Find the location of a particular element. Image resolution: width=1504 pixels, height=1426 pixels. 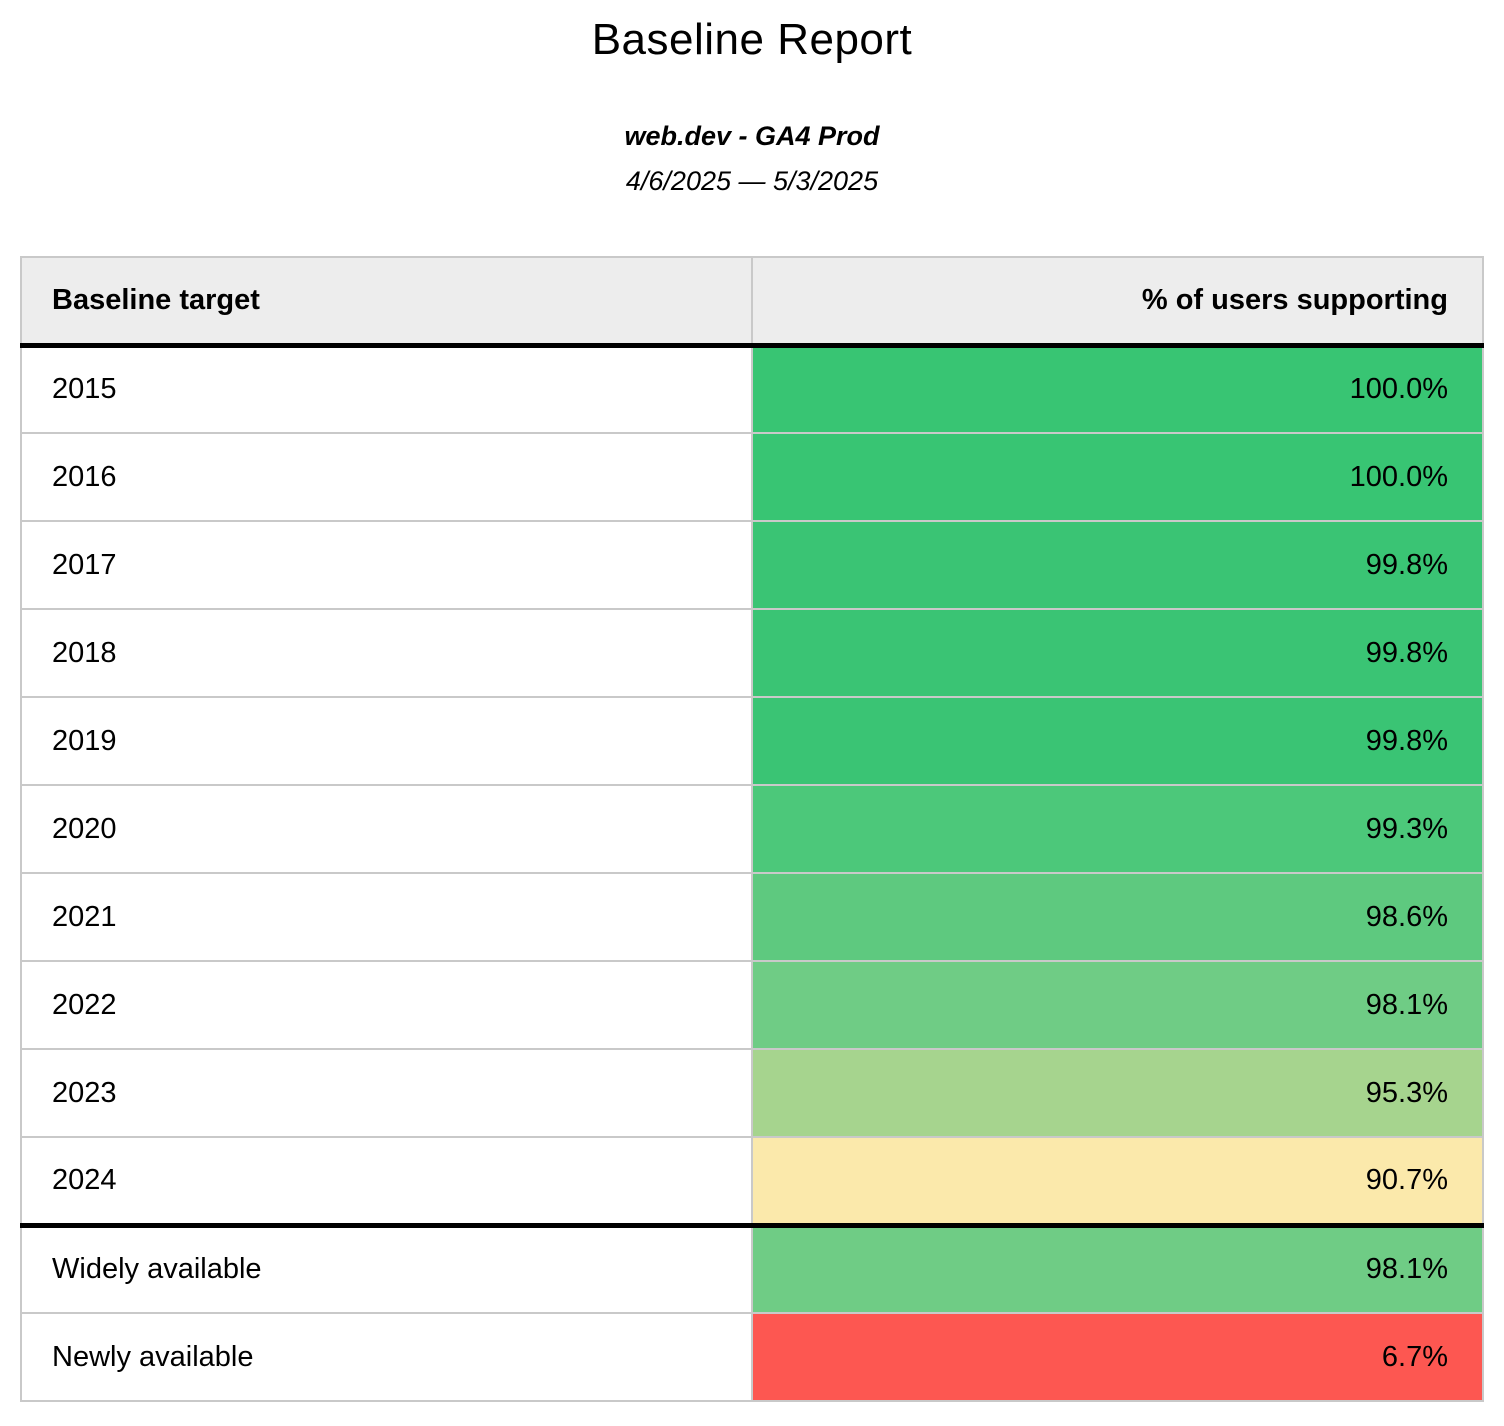

table-header: Baseline target % of users supporting is located at coordinates (752, 302).